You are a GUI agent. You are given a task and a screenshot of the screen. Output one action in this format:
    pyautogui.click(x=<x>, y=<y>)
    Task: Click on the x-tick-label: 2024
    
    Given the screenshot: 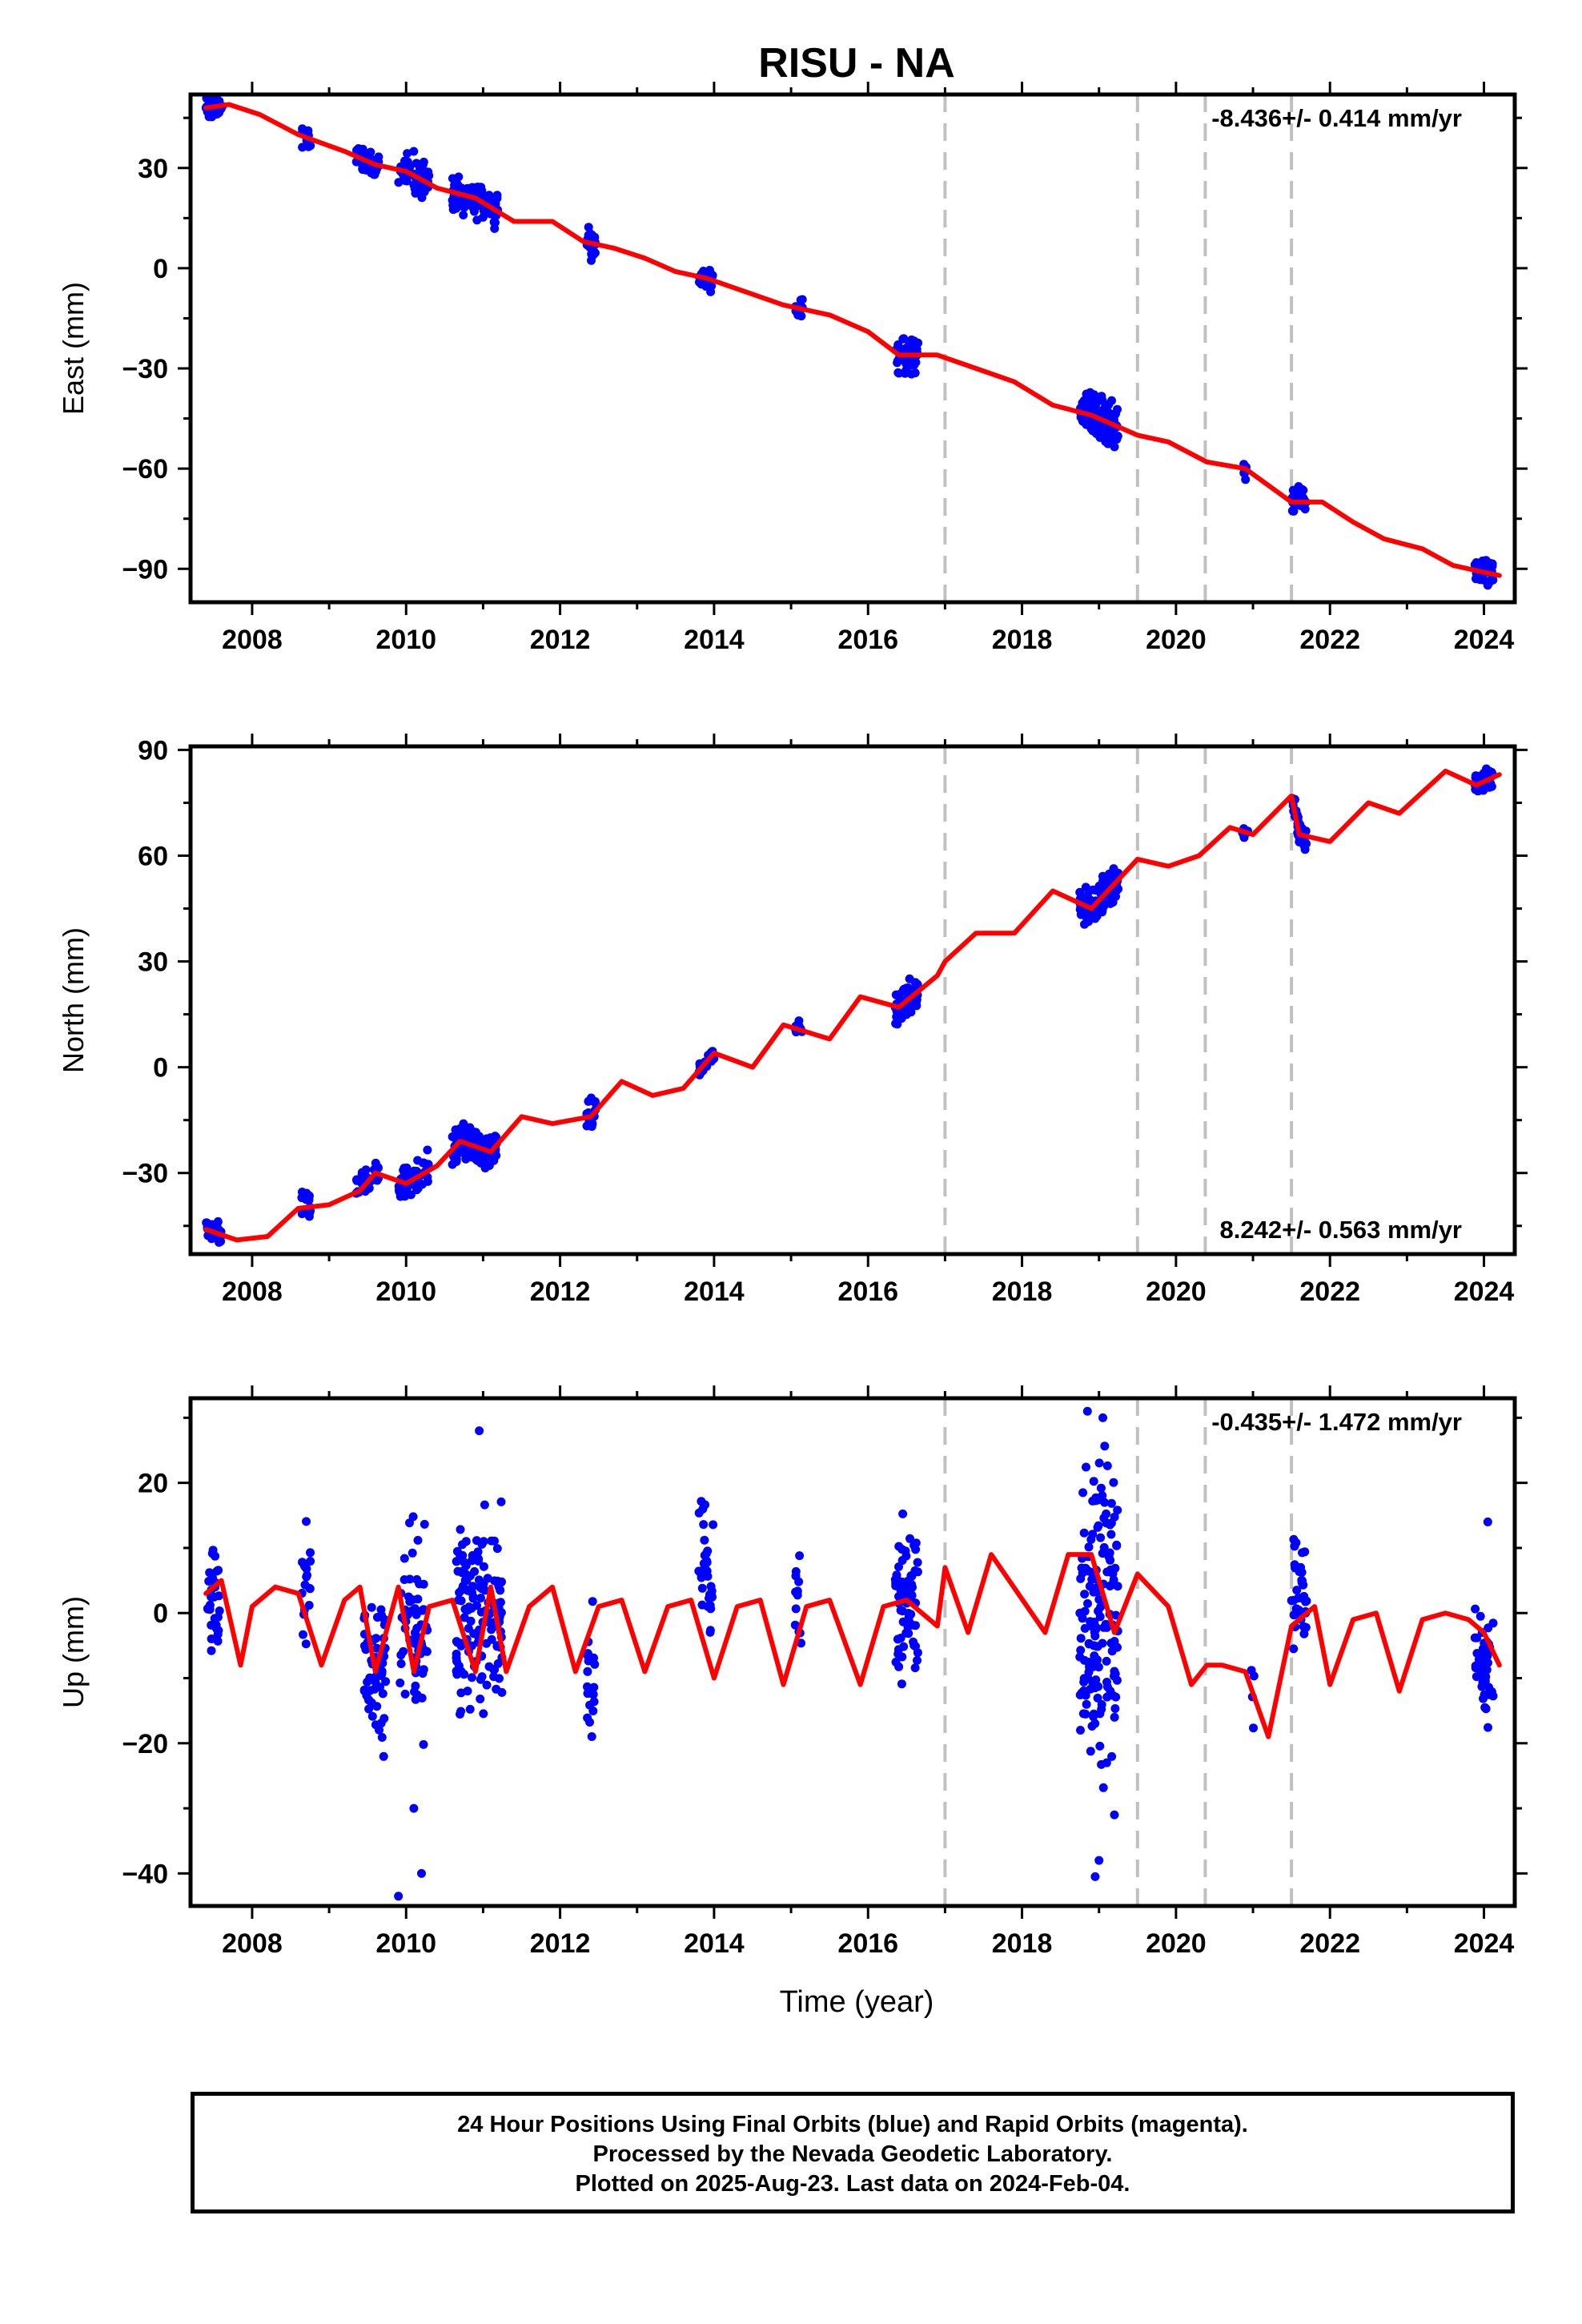 What is the action you would take?
    pyautogui.click(x=1485, y=1292)
    